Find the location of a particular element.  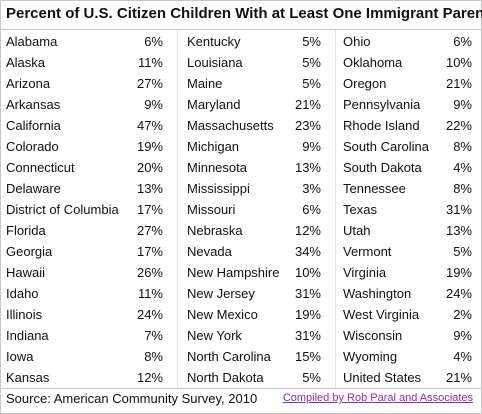

row-label: Minnesota is located at coordinates (217, 167).